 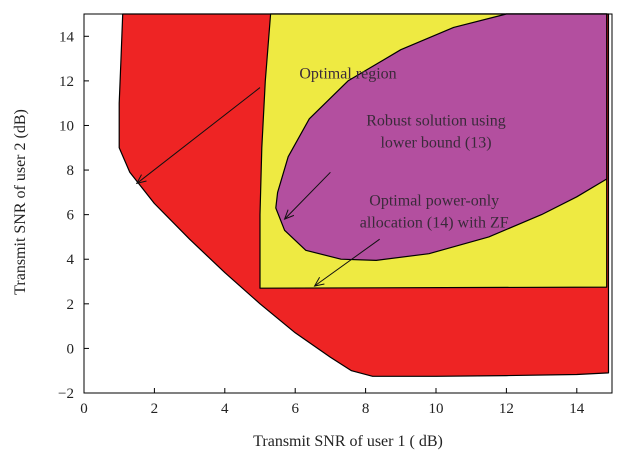 What do you see at coordinates (71, 305) in the screenshot?
I see `y-tick-label: 2` at bounding box center [71, 305].